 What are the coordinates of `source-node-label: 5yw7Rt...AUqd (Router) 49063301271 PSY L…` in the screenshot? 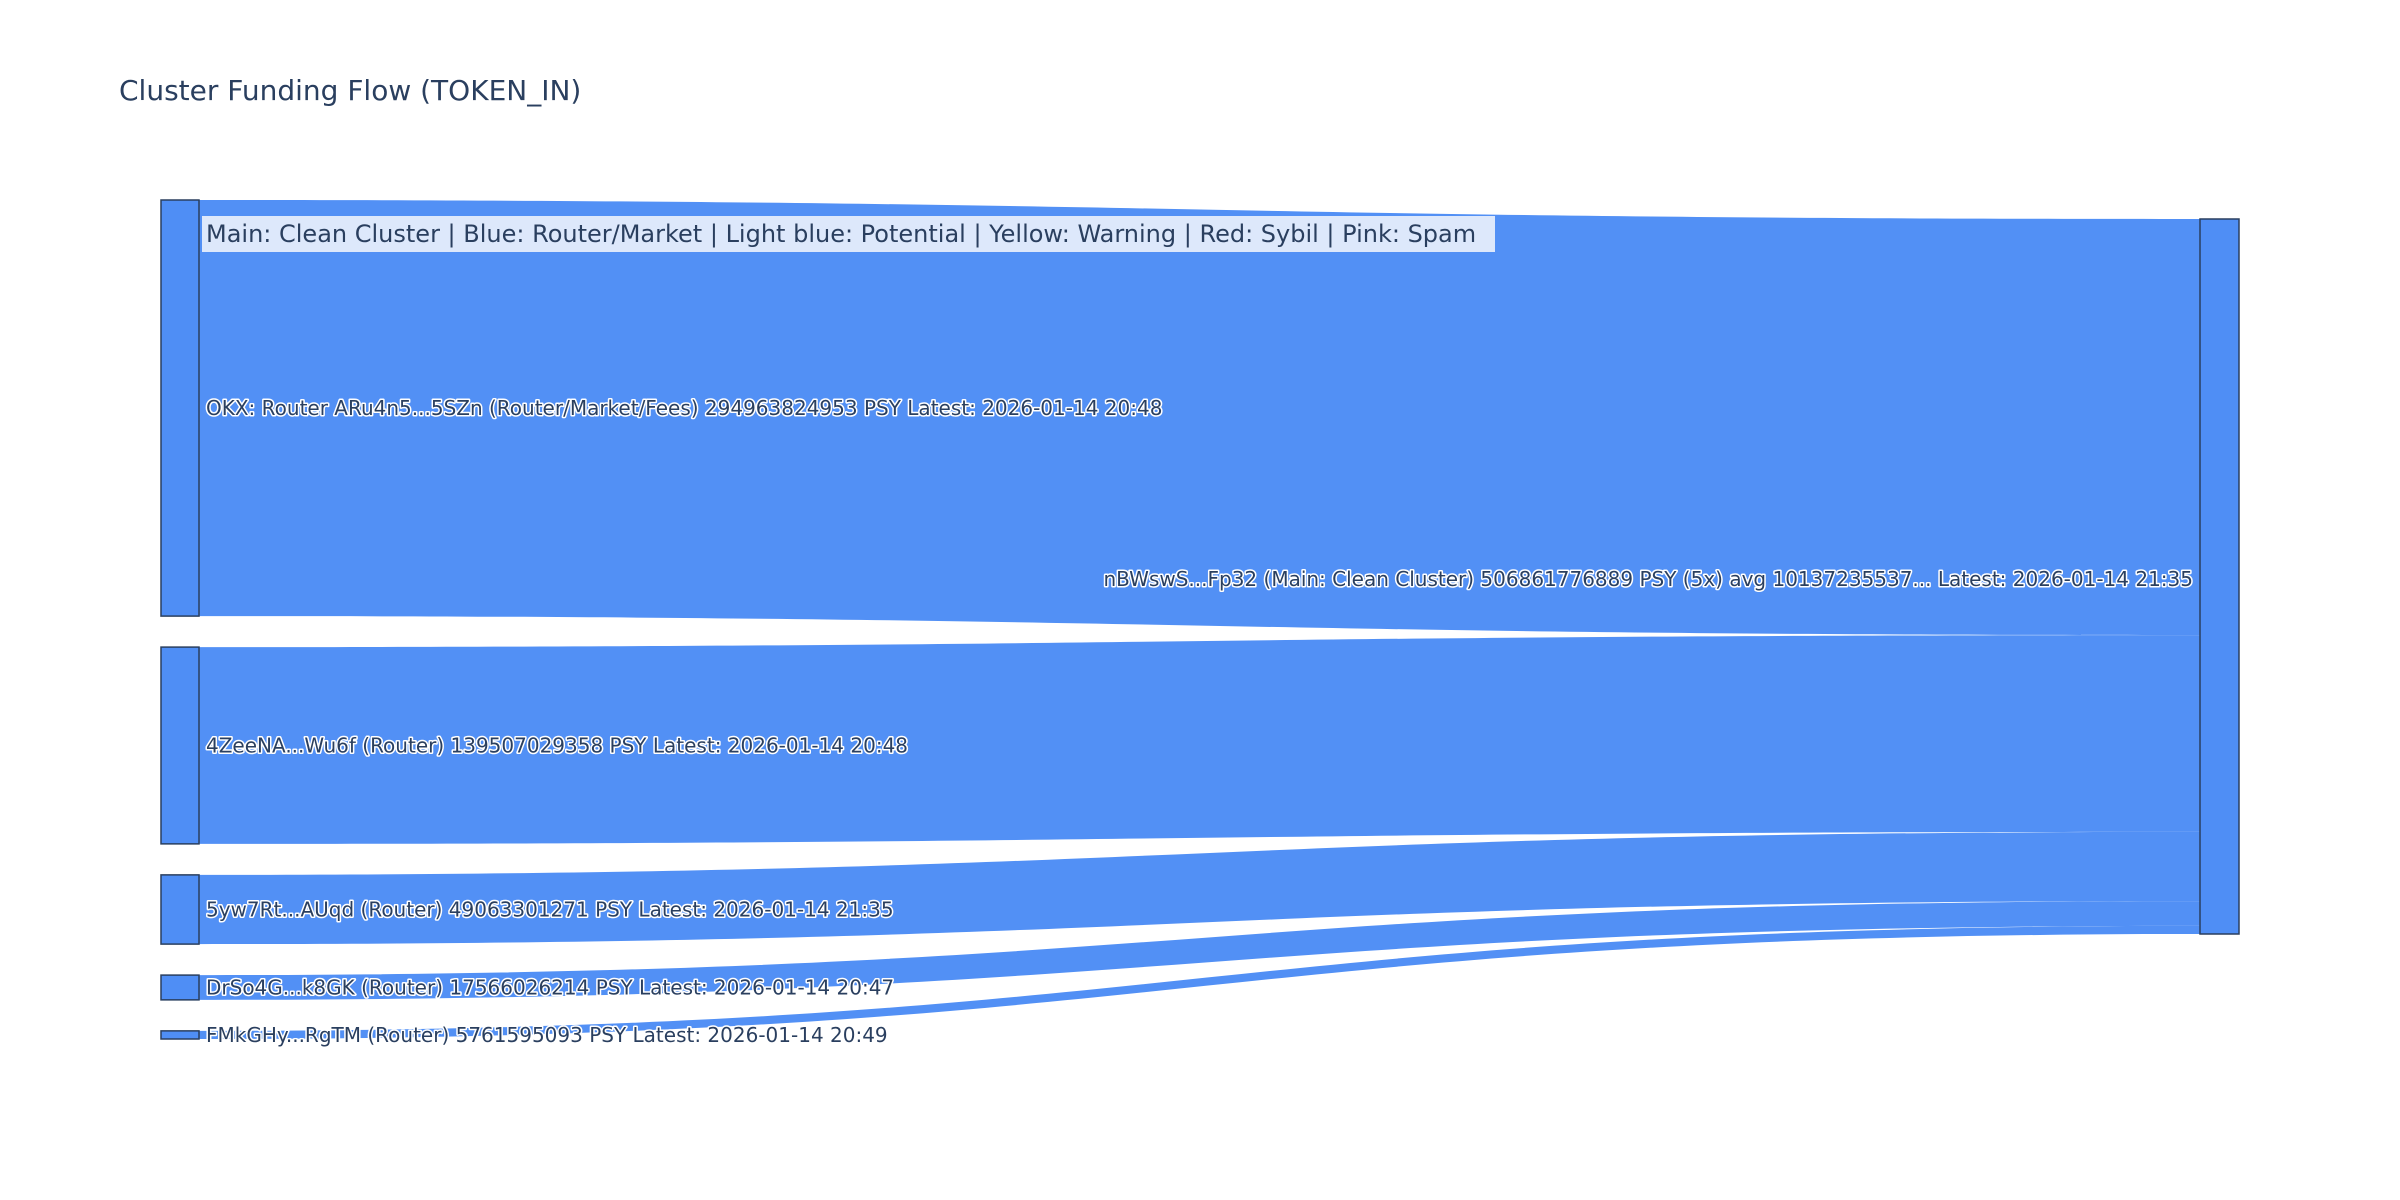 It's located at (550, 909).